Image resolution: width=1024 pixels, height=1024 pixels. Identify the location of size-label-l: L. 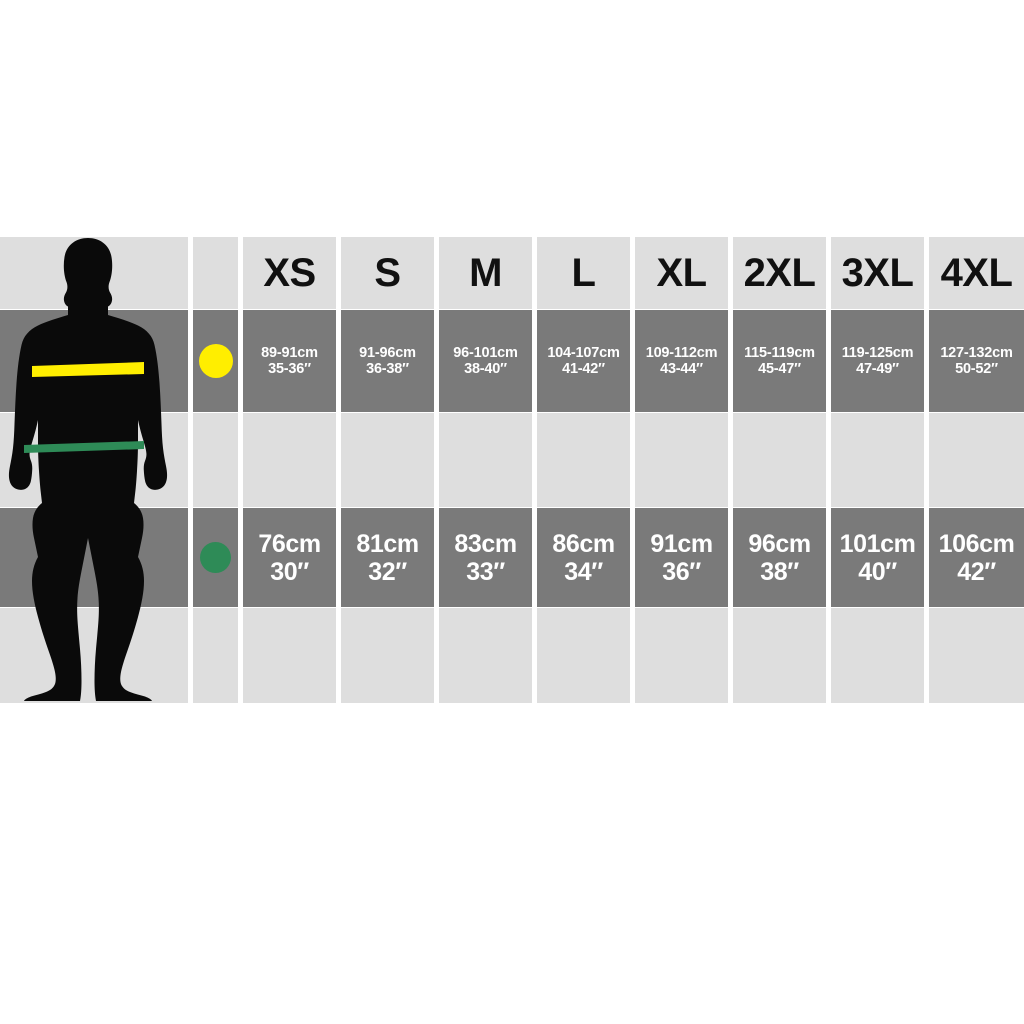
(583, 272).